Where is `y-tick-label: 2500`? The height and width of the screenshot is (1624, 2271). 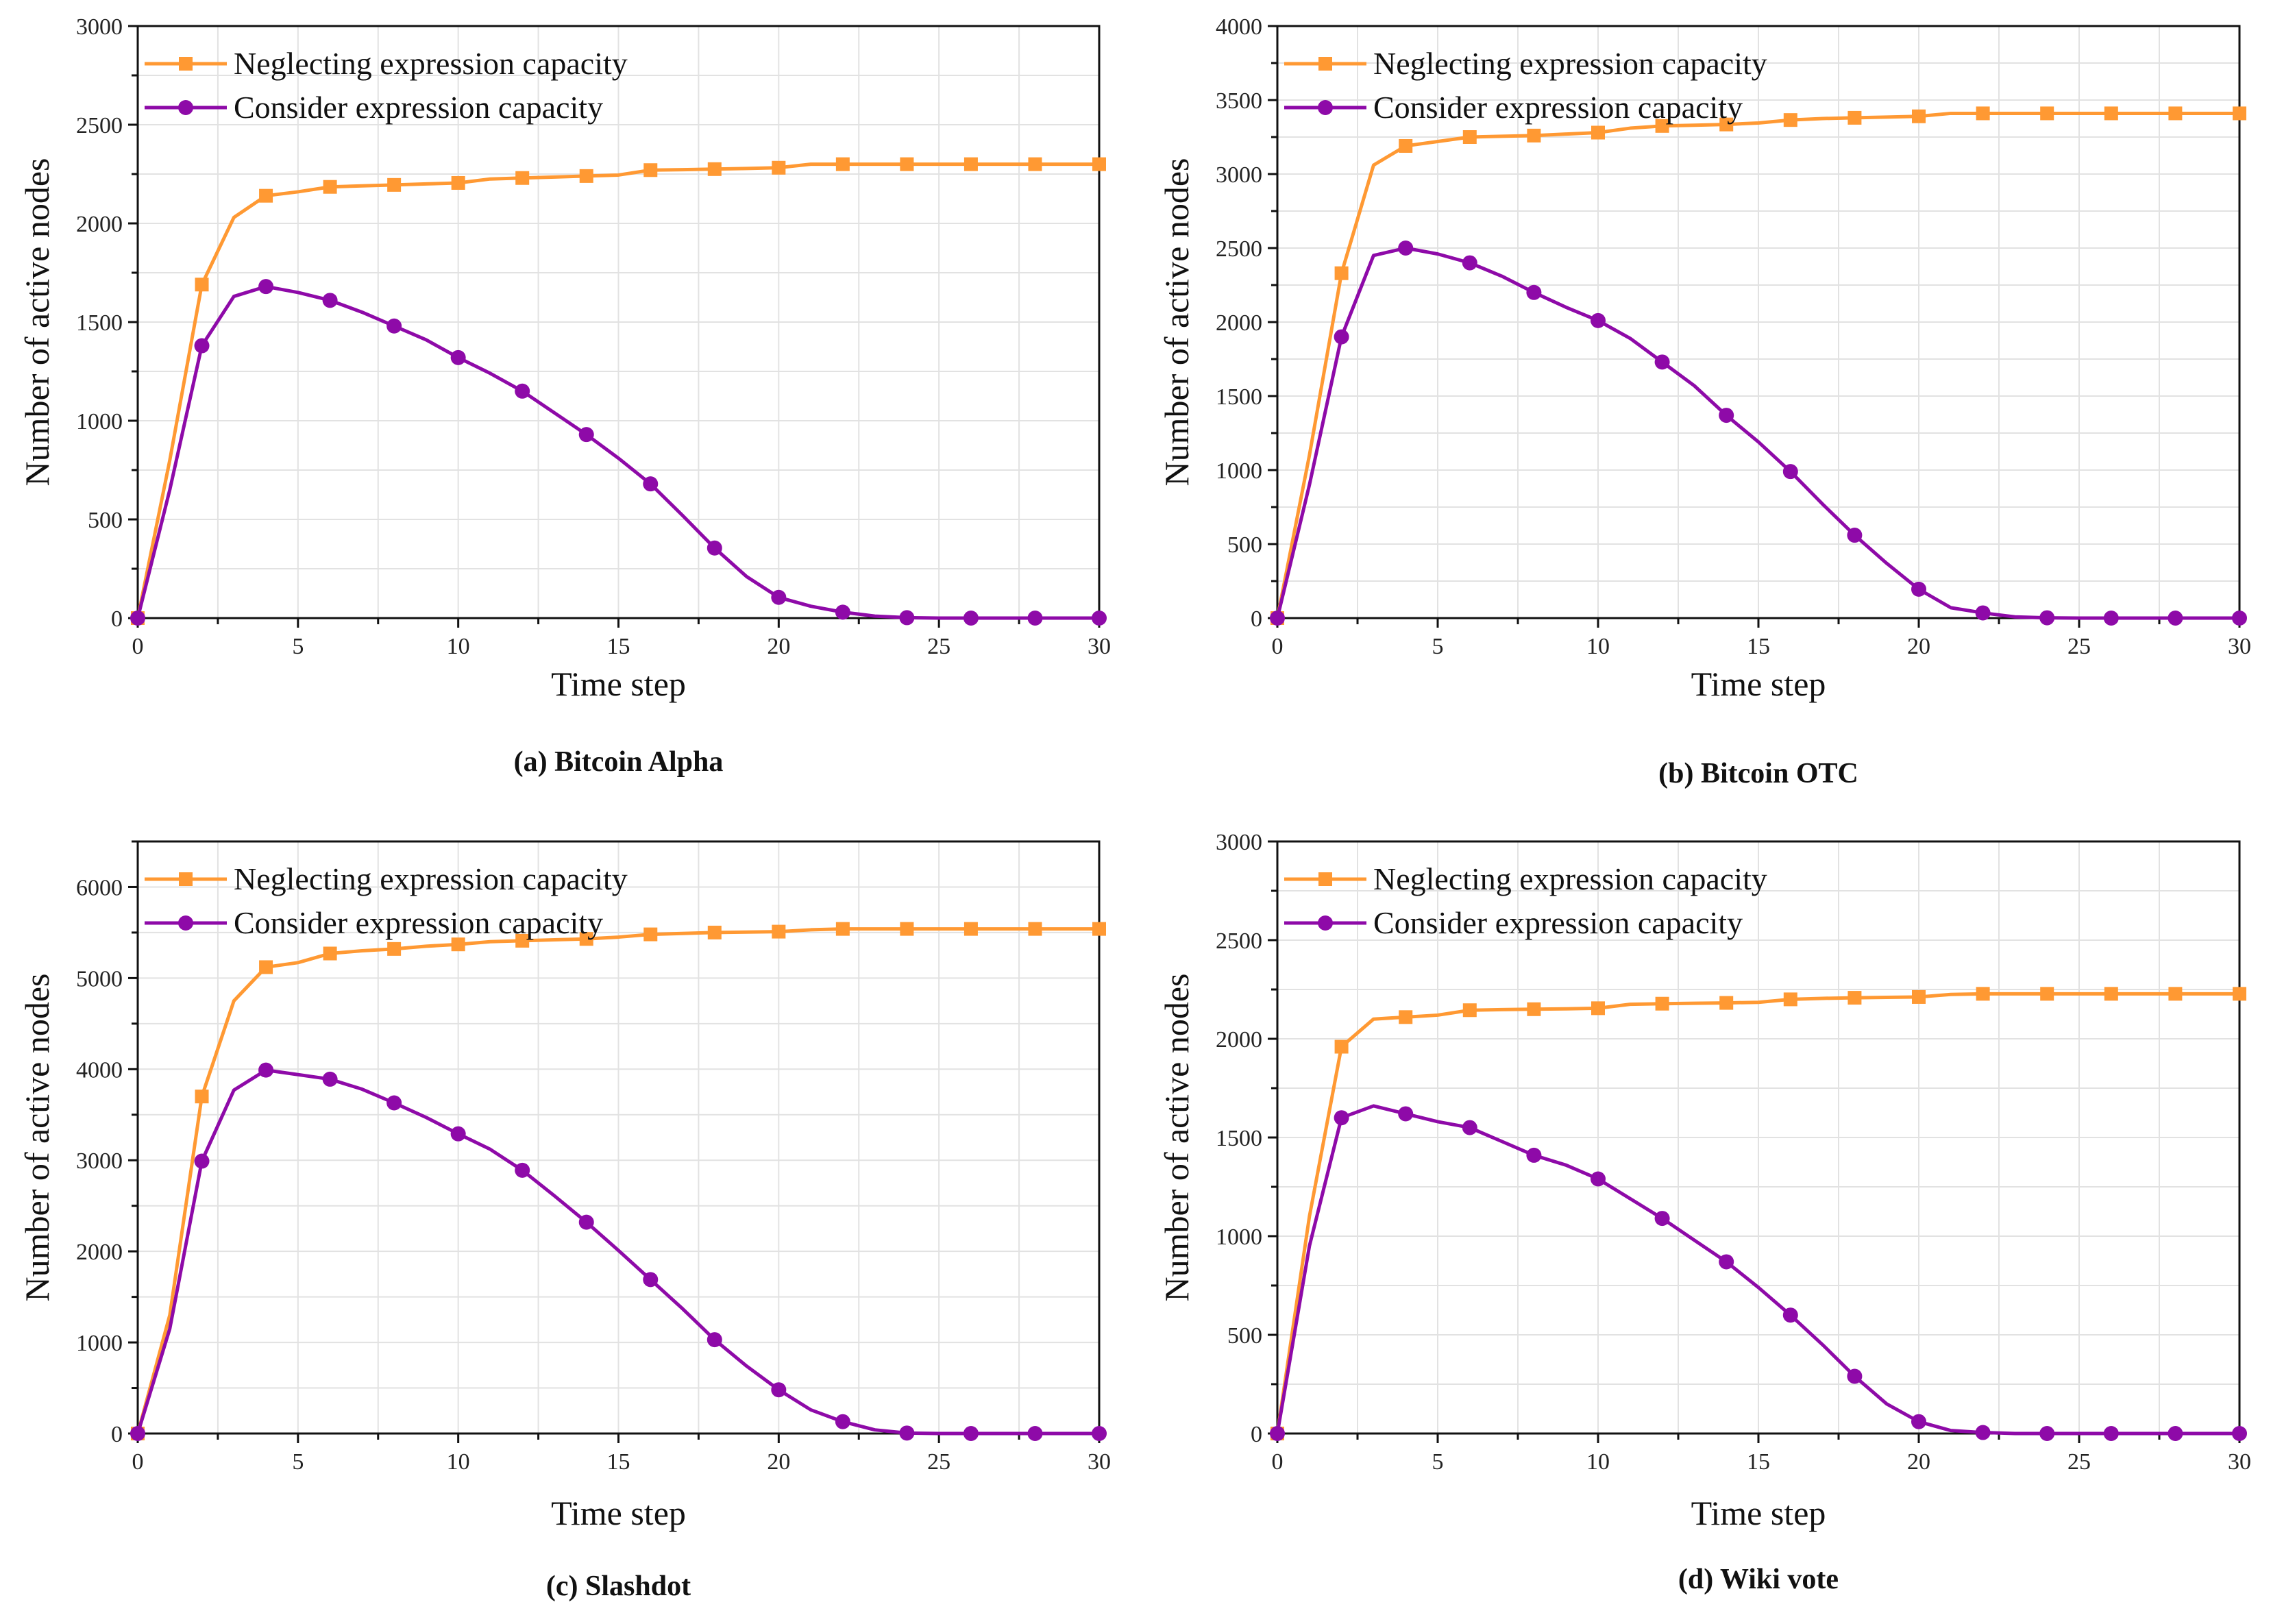 y-tick-label: 2500 is located at coordinates (99, 125).